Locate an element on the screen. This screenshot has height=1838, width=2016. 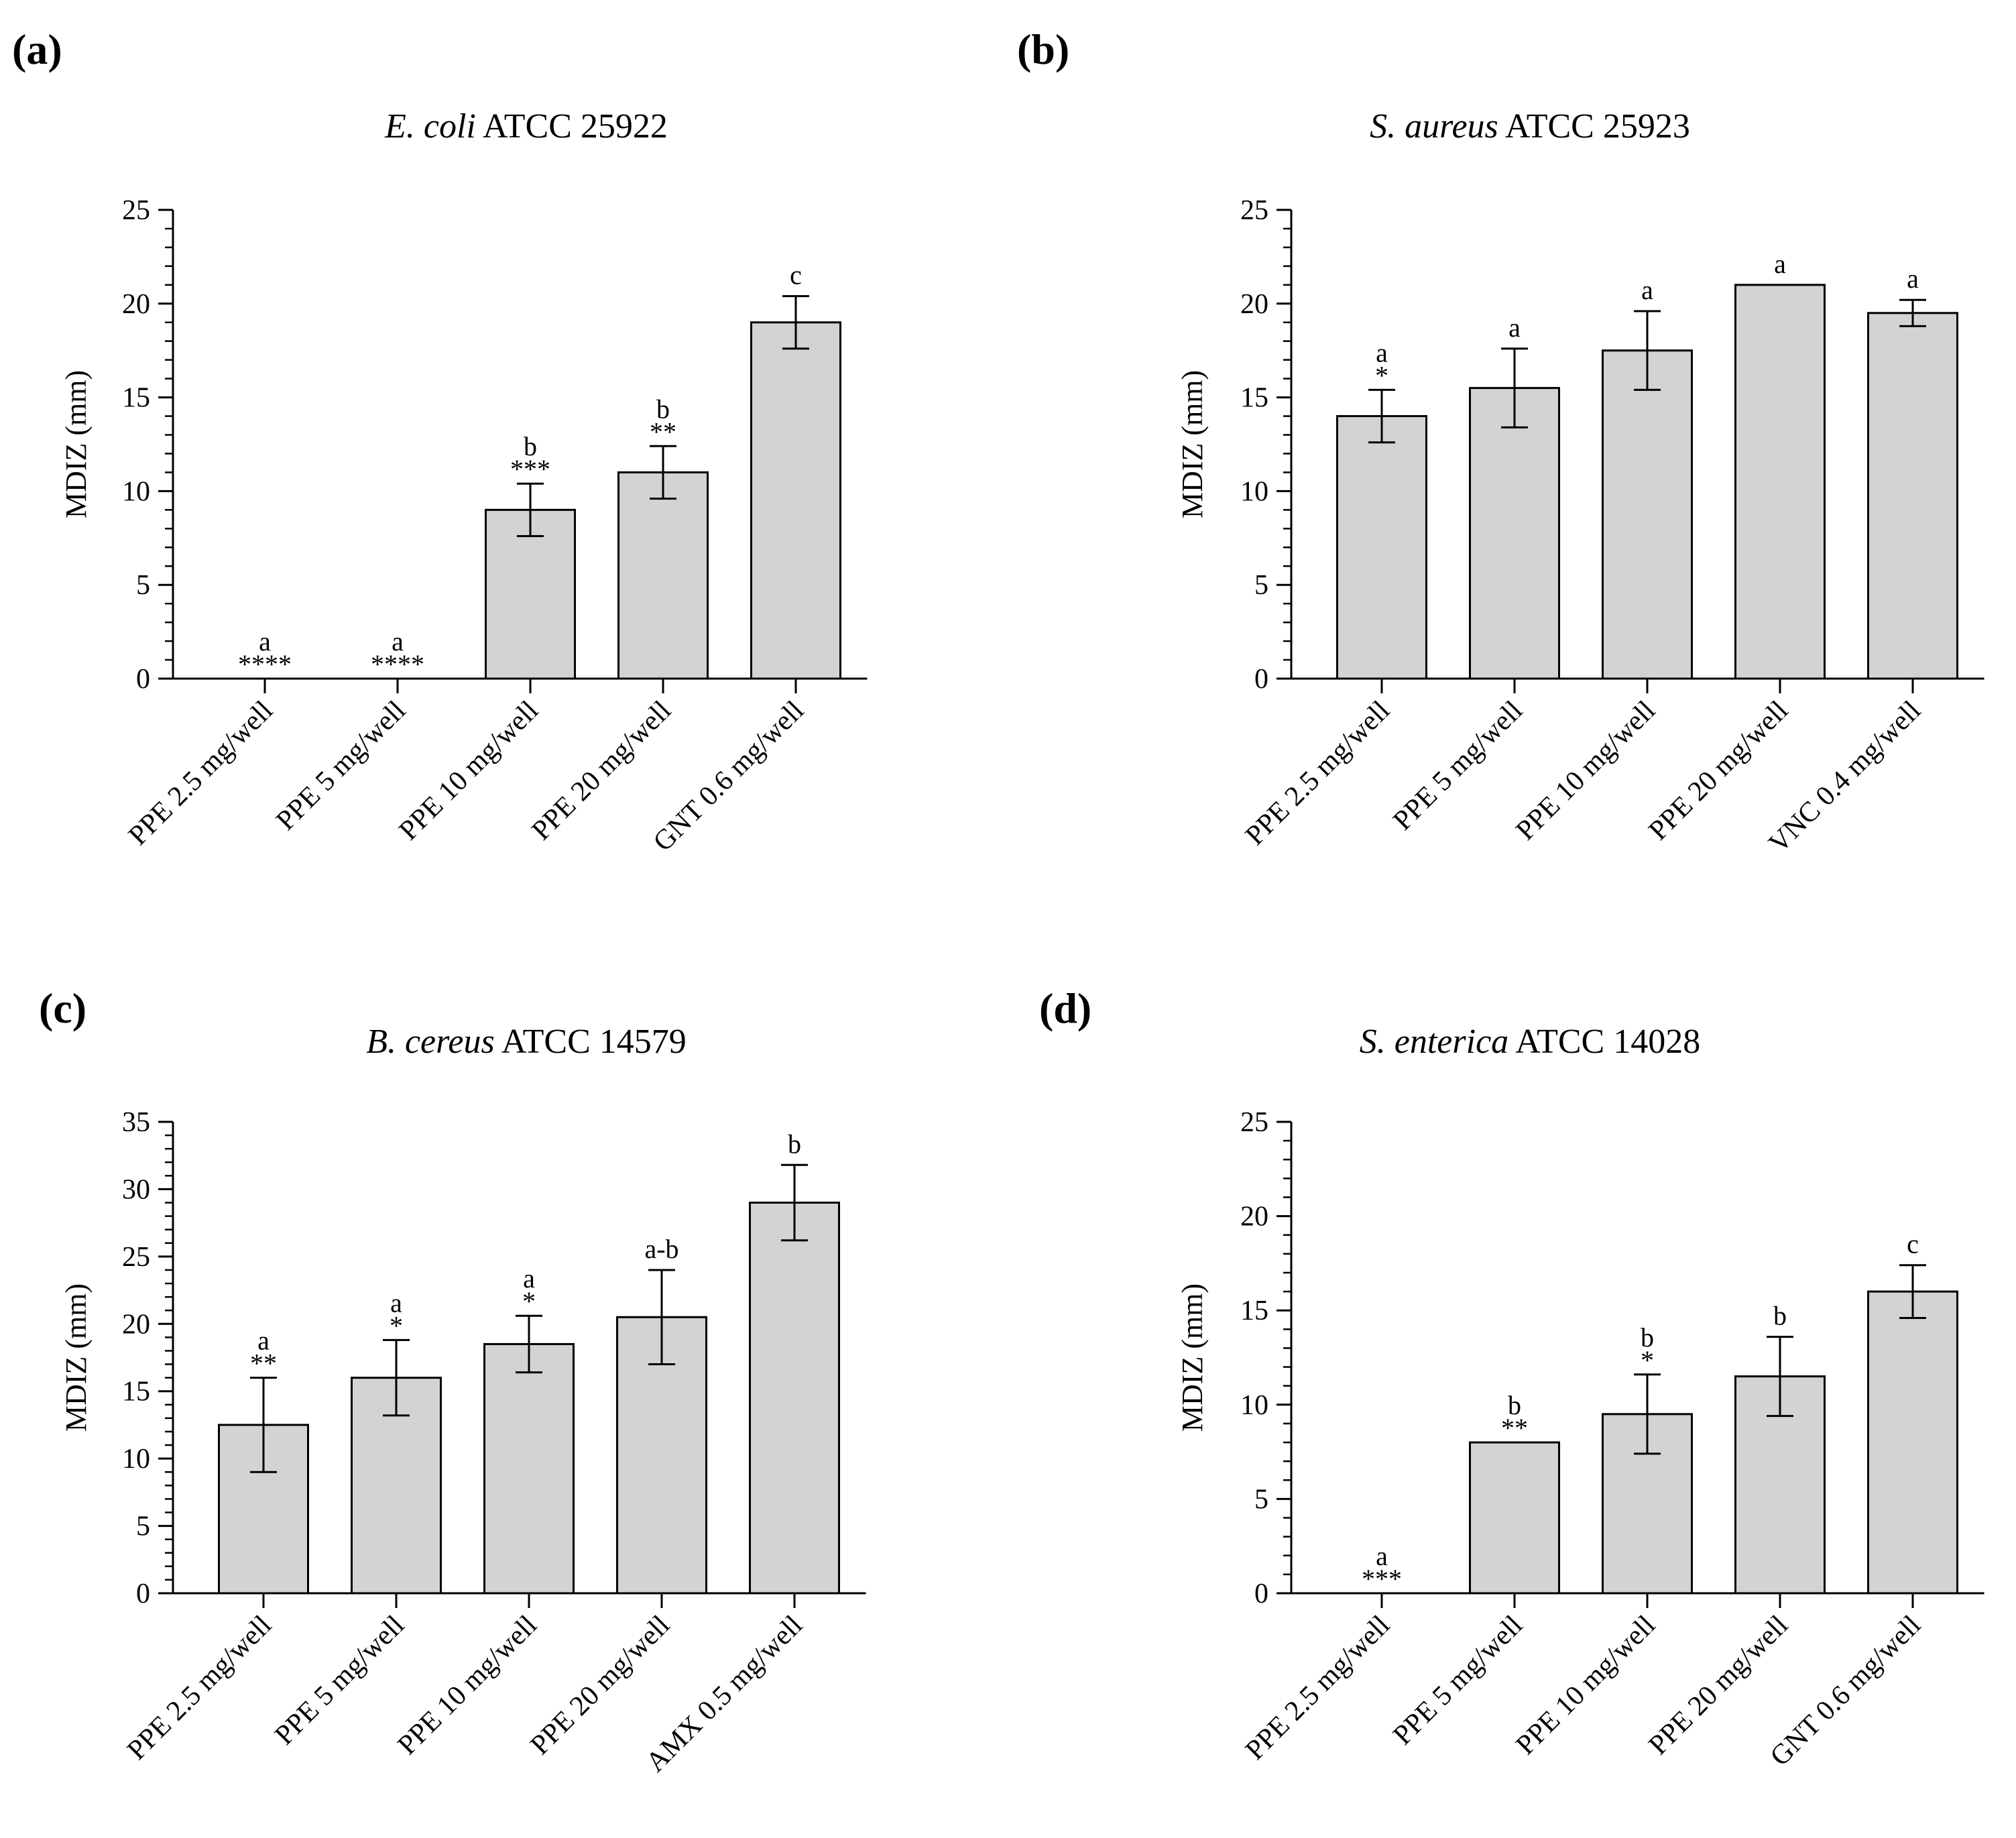
y-tick-label: 35 is located at coordinates (136, 1122).